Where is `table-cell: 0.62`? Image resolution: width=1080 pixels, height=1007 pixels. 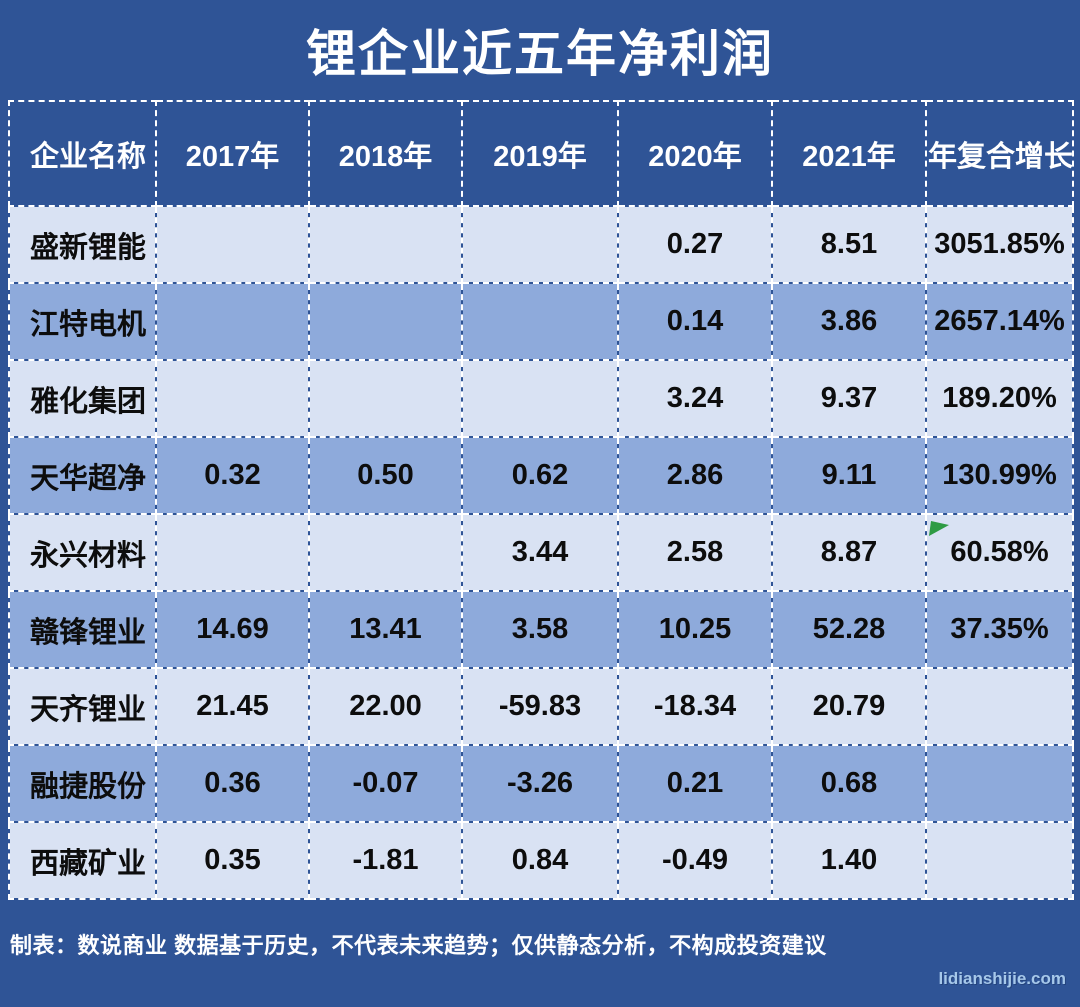
table-cell: 0.62 is located at coordinates (540, 475).